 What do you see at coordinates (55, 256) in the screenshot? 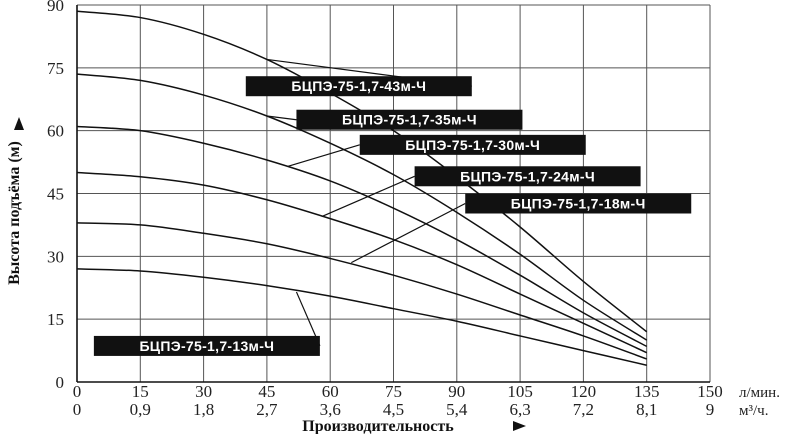
I see `y-tick-label: 30` at bounding box center [55, 256].